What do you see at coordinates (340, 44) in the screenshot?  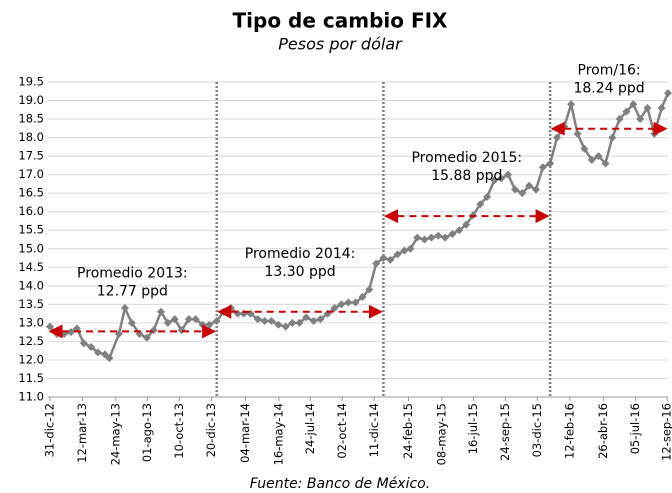 I see `chart-subtitle: Pesos por dólar` at bounding box center [340, 44].